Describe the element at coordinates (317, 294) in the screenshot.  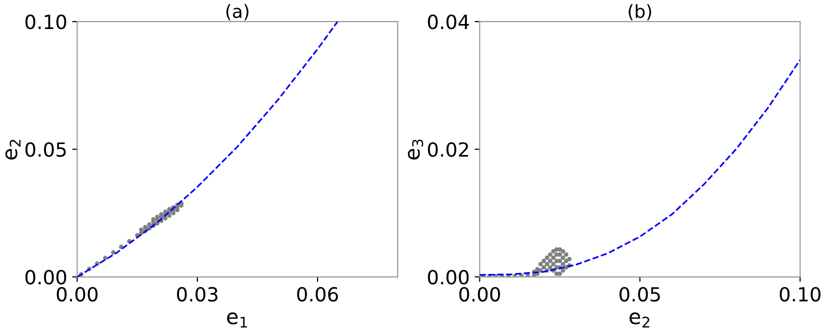
I see `x-tick-label: 0.06` at that location.